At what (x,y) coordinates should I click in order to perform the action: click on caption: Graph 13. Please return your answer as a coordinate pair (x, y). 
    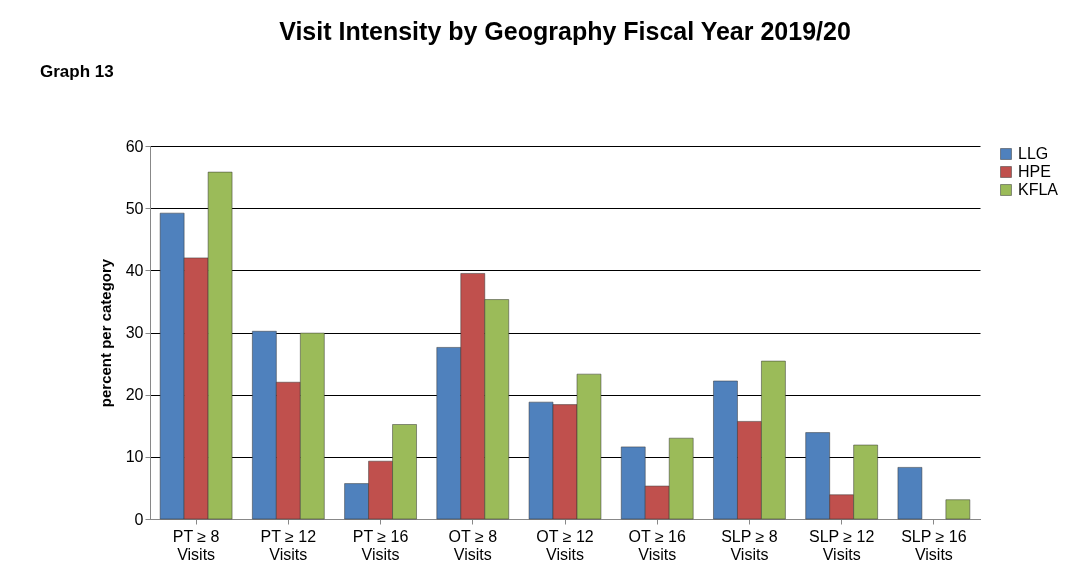
    Looking at the image, I should click on (77, 71).